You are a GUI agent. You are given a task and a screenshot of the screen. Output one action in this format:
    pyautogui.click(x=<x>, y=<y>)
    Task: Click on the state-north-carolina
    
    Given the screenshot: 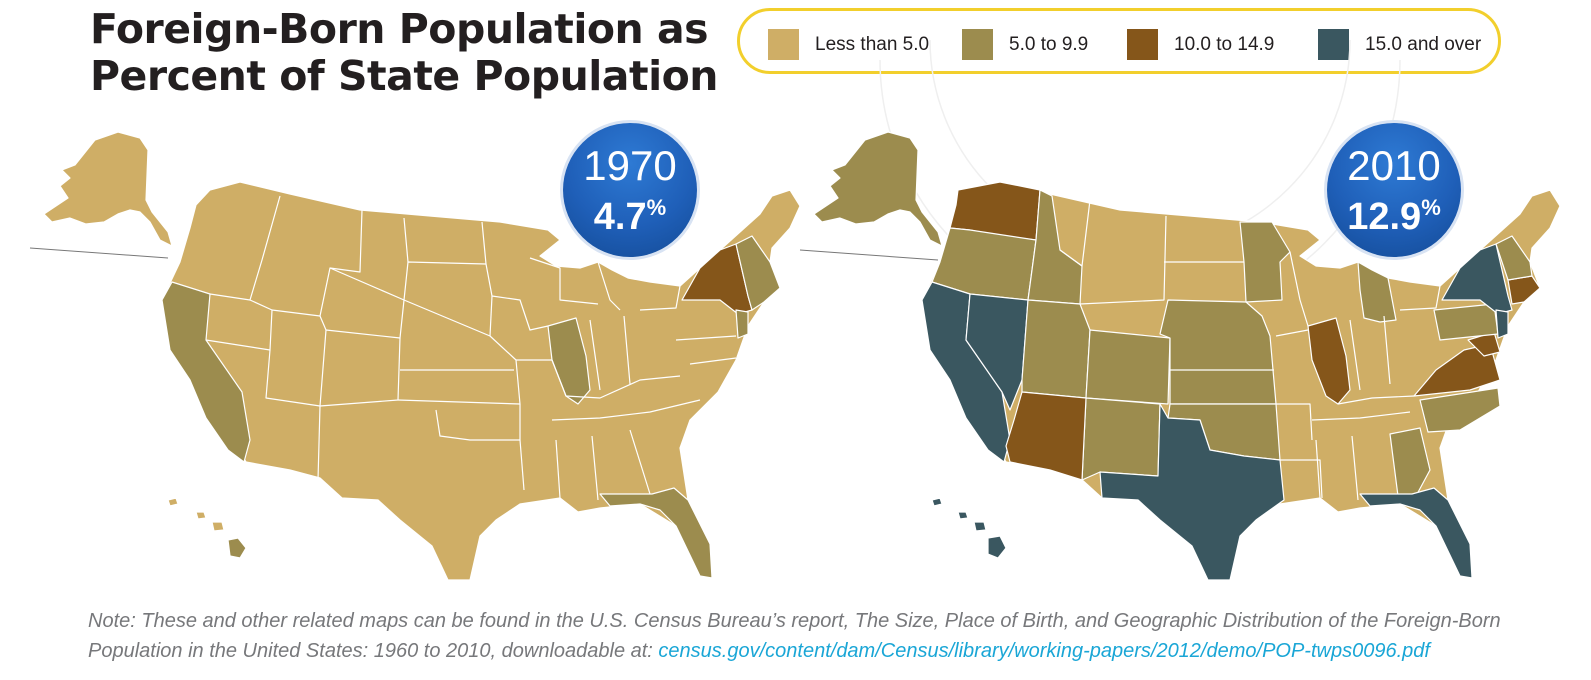 What is the action you would take?
    pyautogui.click(x=1460, y=410)
    